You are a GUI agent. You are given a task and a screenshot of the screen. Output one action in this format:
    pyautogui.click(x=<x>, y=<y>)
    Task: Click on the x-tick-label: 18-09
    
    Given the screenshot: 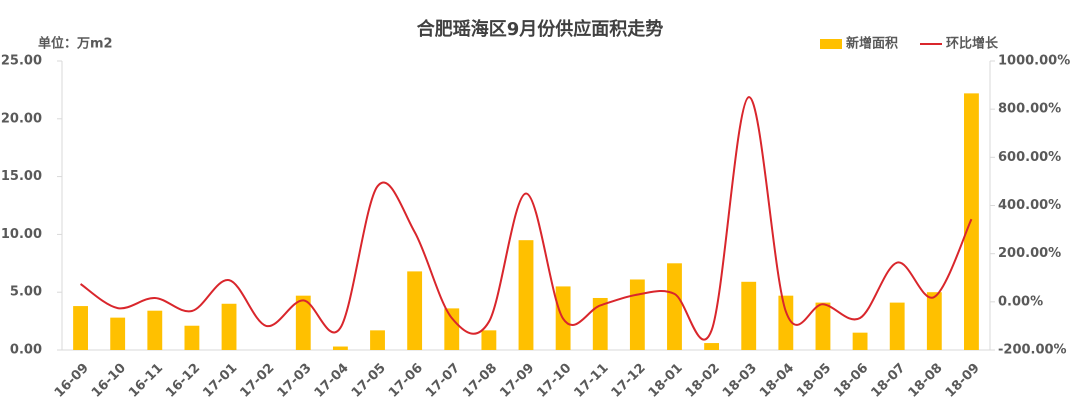 What is the action you would take?
    pyautogui.click(x=963, y=381)
    